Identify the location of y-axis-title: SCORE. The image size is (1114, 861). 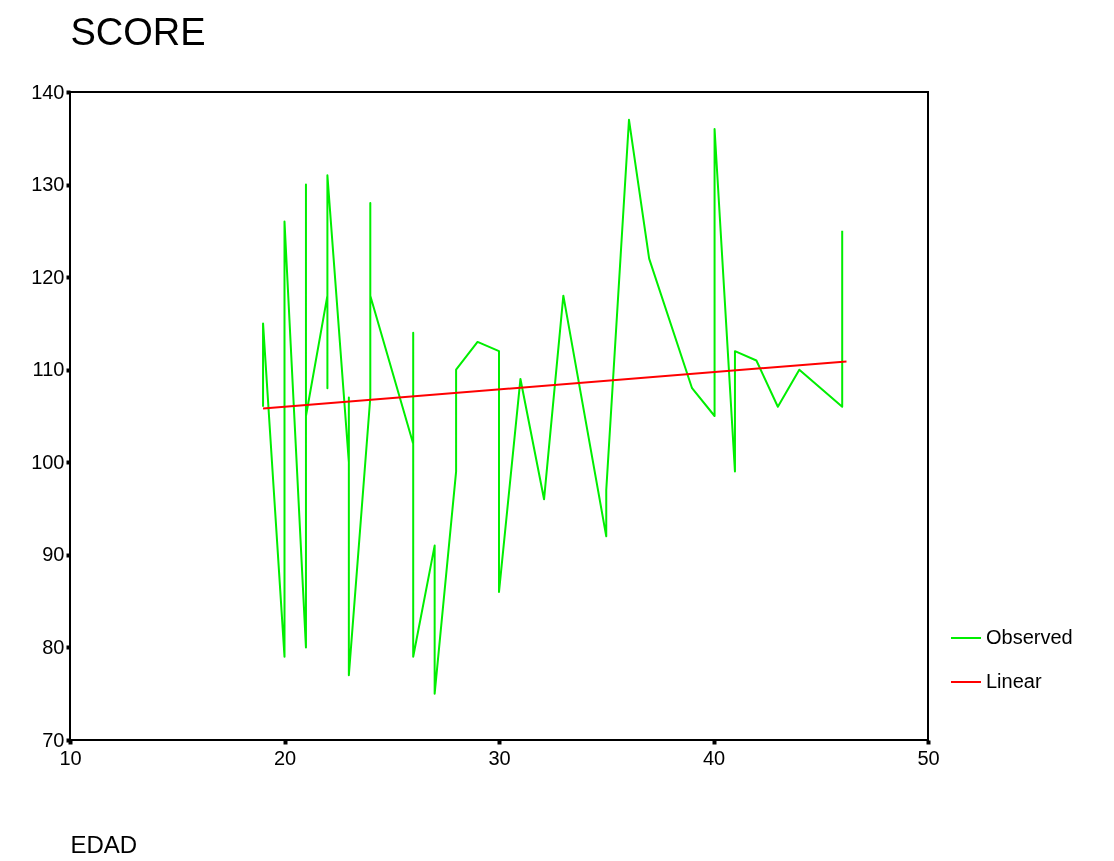
(138, 31).